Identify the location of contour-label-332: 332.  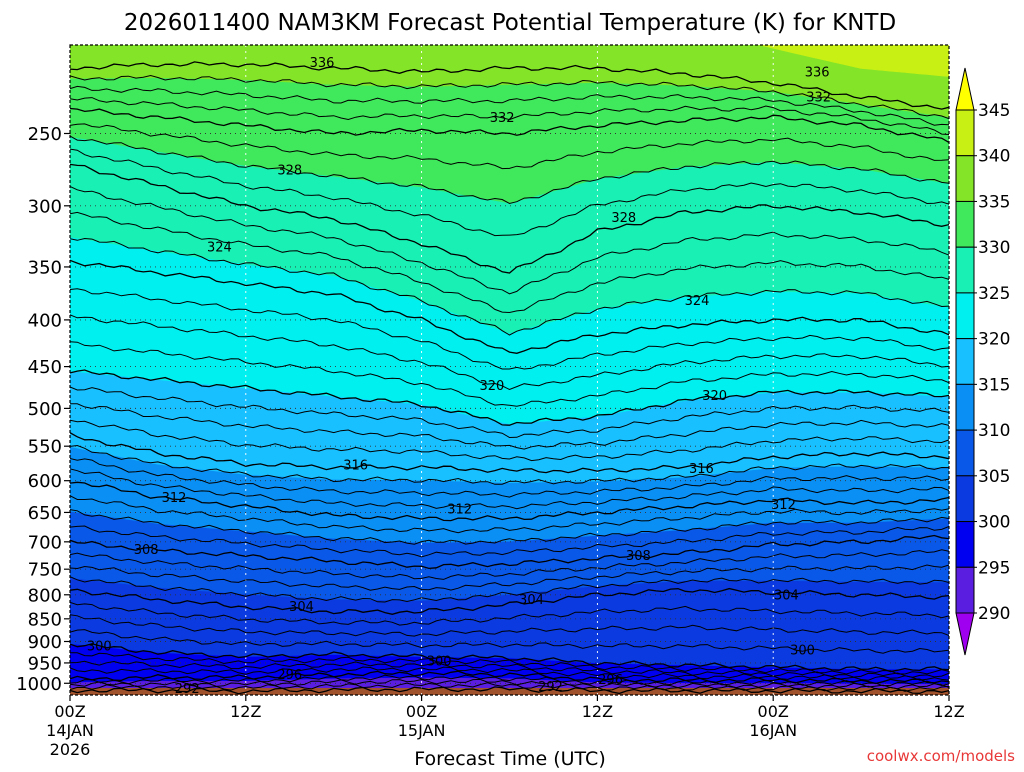
(502, 118).